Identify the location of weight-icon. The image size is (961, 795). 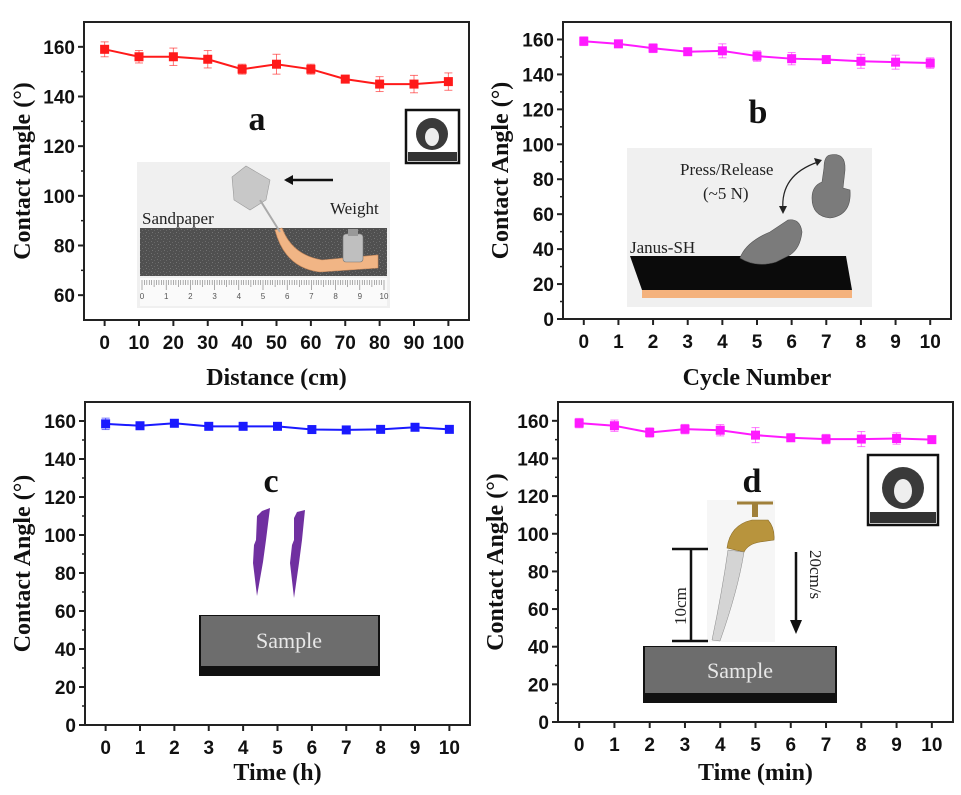
(353, 248).